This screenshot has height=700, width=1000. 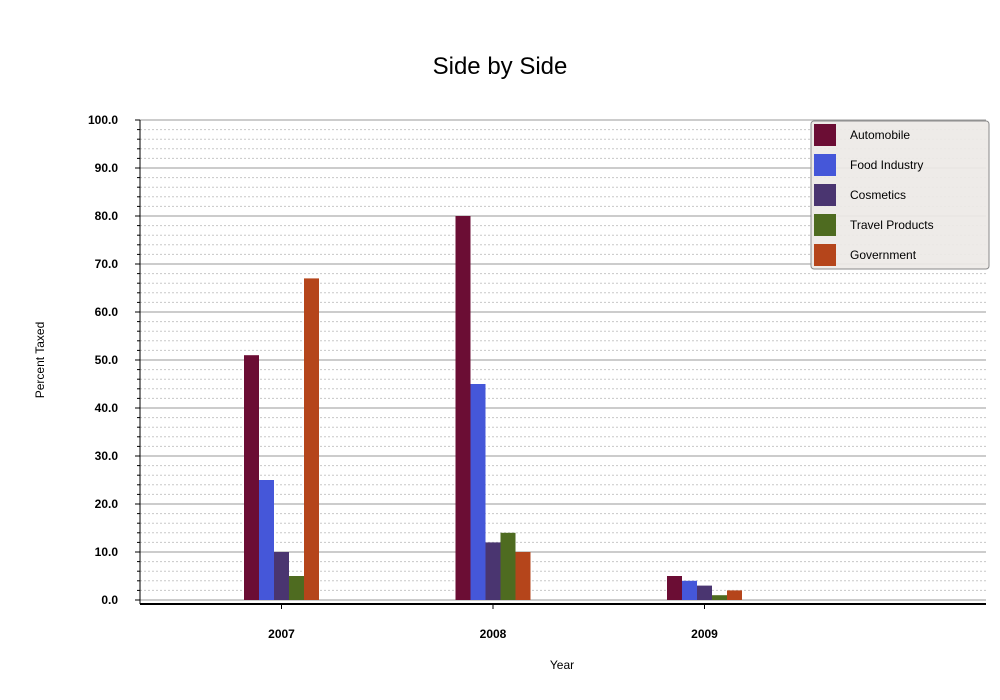 I want to click on bar-travel-products-2007, so click(x=296, y=588).